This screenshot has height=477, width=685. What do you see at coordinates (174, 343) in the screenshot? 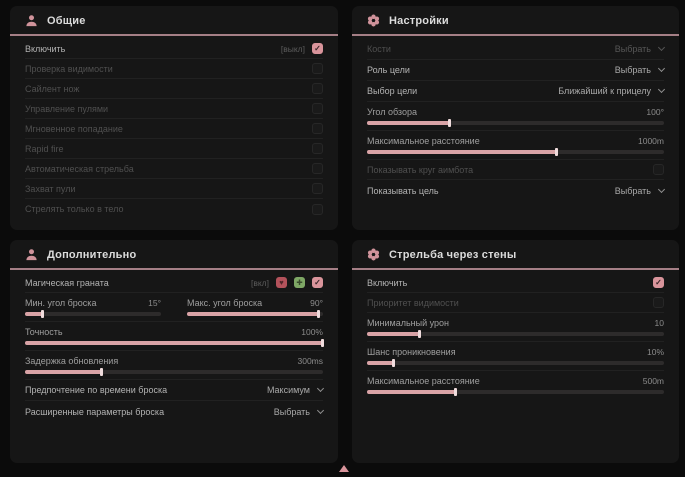
I see `accuracy-slider` at bounding box center [174, 343].